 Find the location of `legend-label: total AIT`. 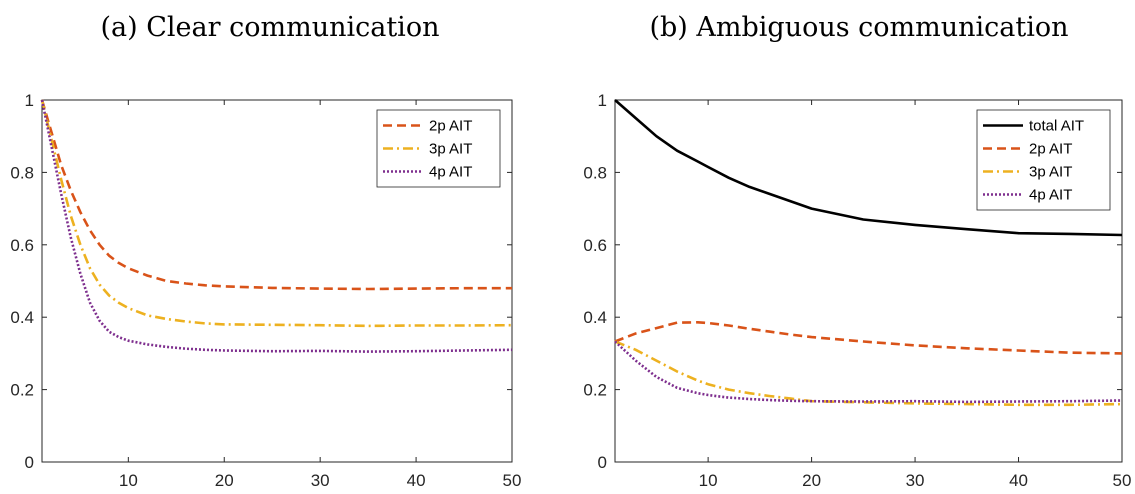

legend-label: total AIT is located at coordinates (1056, 126).